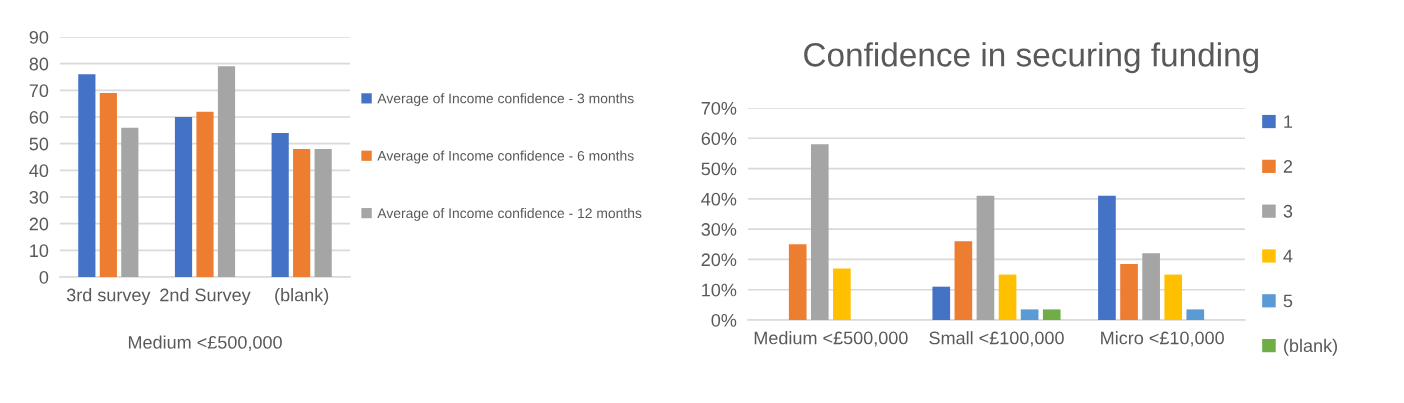 This screenshot has width=1404, height=403. What do you see at coordinates (1162, 339) in the screenshot?
I see `x-tick-label: Micro <£10,000` at bounding box center [1162, 339].